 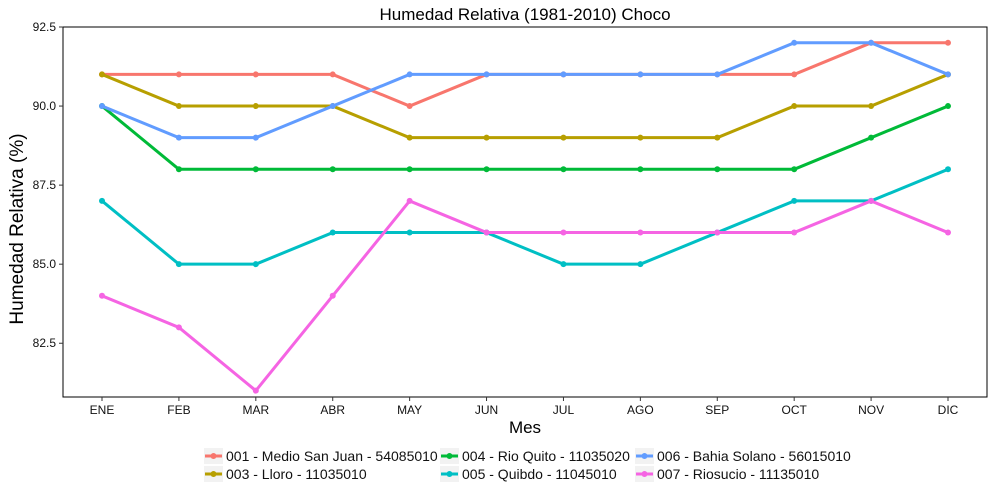 I want to click on y-tick-label: 87.5, so click(x=45, y=185).